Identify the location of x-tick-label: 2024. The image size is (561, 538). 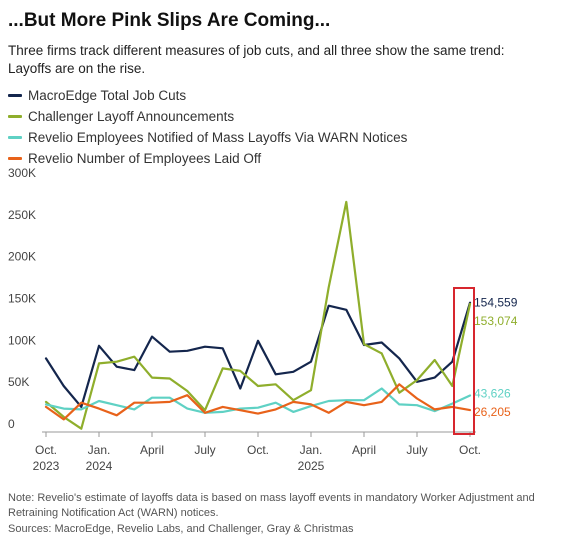
(99, 466).